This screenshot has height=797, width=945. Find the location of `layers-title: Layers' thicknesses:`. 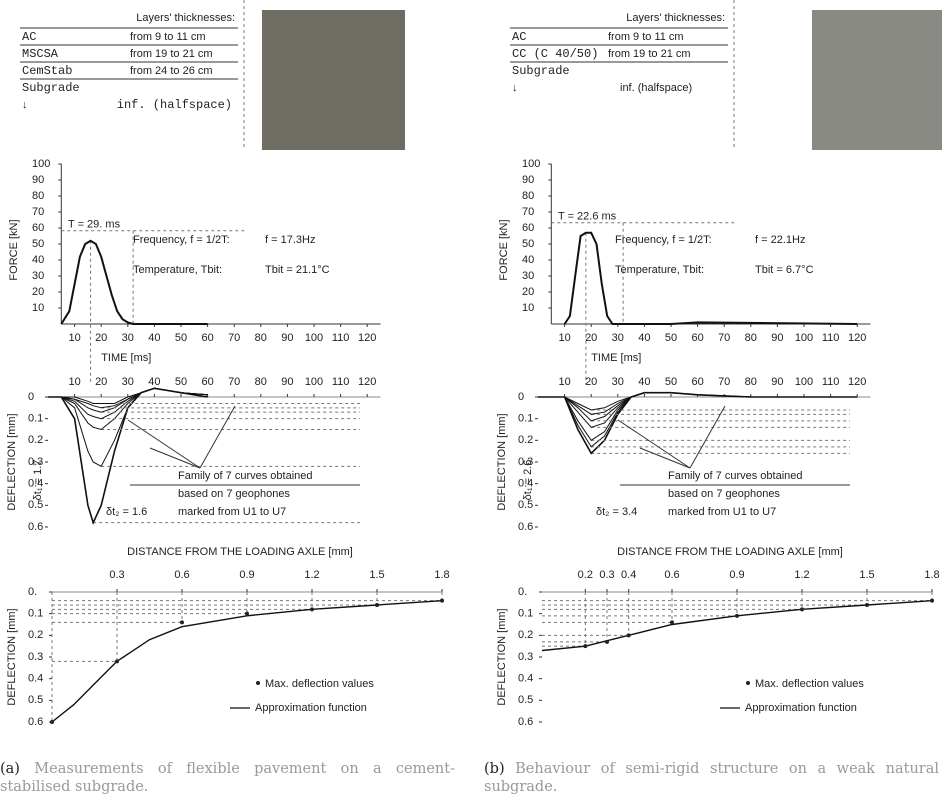

layers-title: Layers' thicknesses: is located at coordinates (185, 18).